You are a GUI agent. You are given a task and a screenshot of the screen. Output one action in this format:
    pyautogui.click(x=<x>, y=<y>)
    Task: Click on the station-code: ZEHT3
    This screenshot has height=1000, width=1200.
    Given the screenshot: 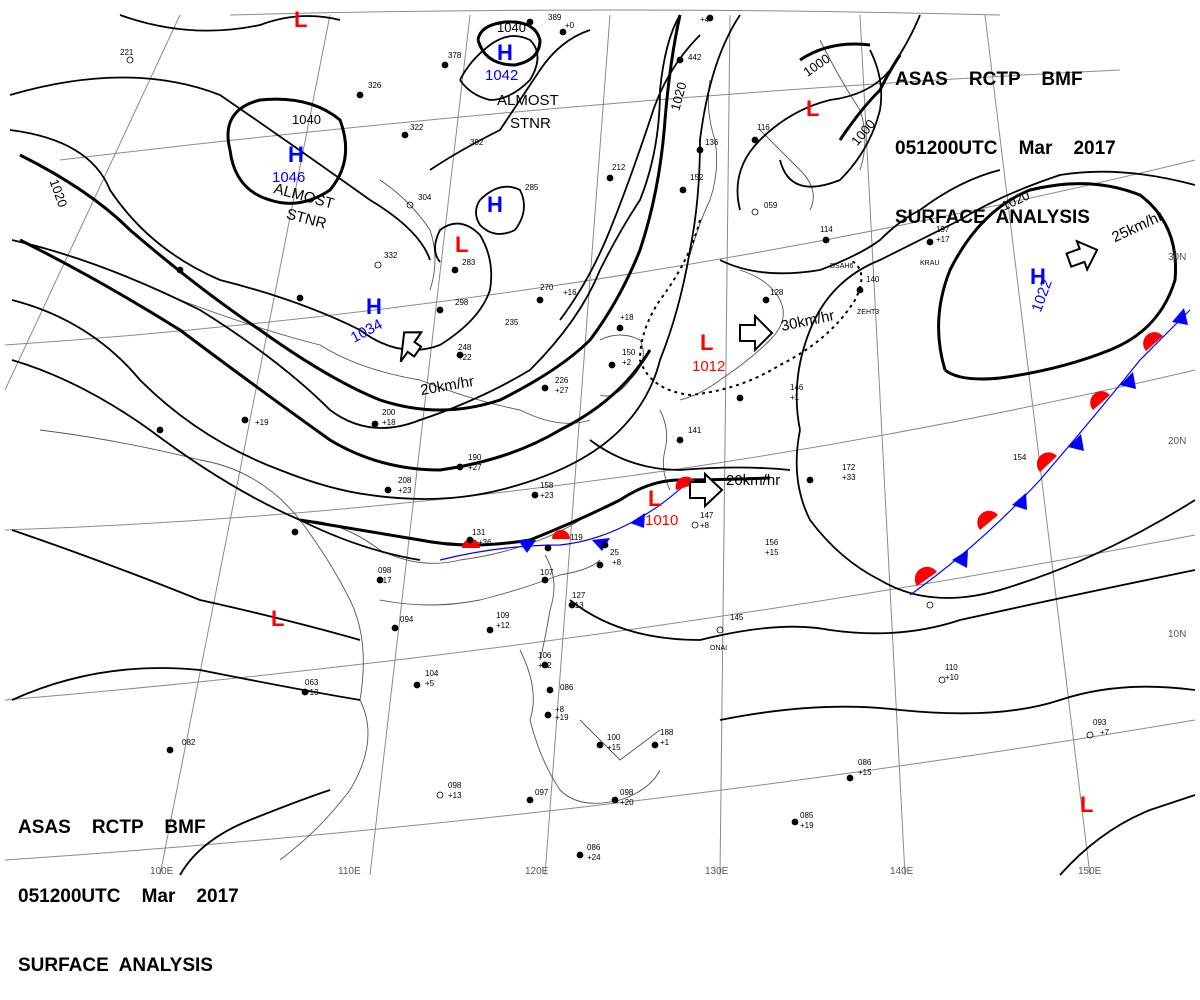 What is the action you would take?
    pyautogui.click(x=868, y=312)
    